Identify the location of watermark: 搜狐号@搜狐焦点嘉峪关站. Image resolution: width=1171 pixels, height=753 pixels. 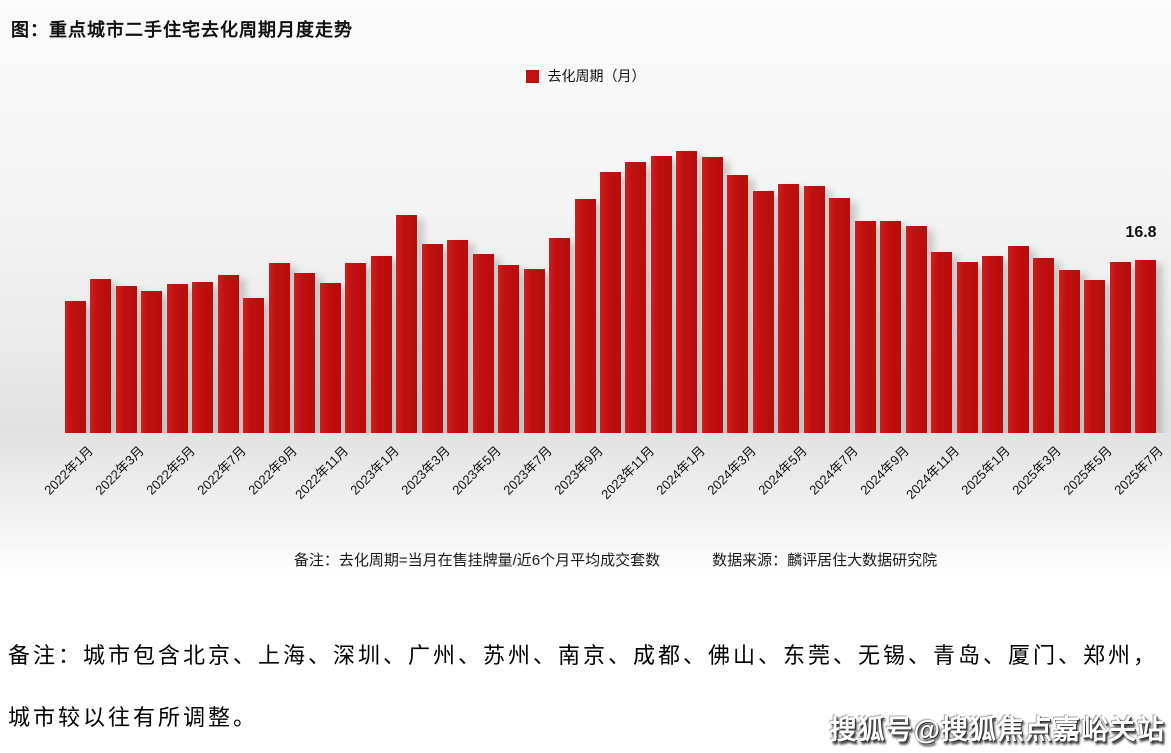
(997, 730).